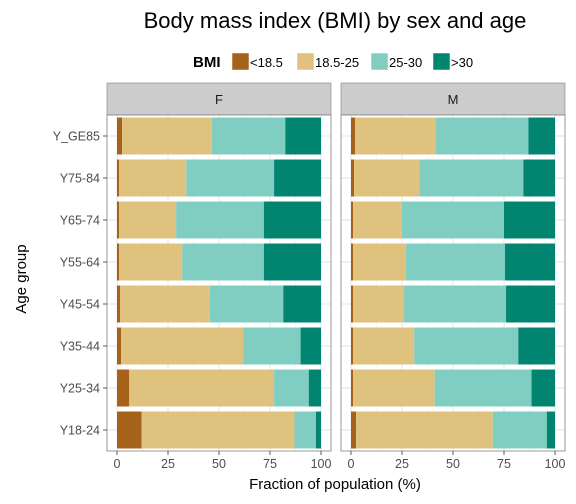 The height and width of the screenshot is (504, 576). What do you see at coordinates (207, 62) in the screenshot?
I see `legend-title: BMI` at bounding box center [207, 62].